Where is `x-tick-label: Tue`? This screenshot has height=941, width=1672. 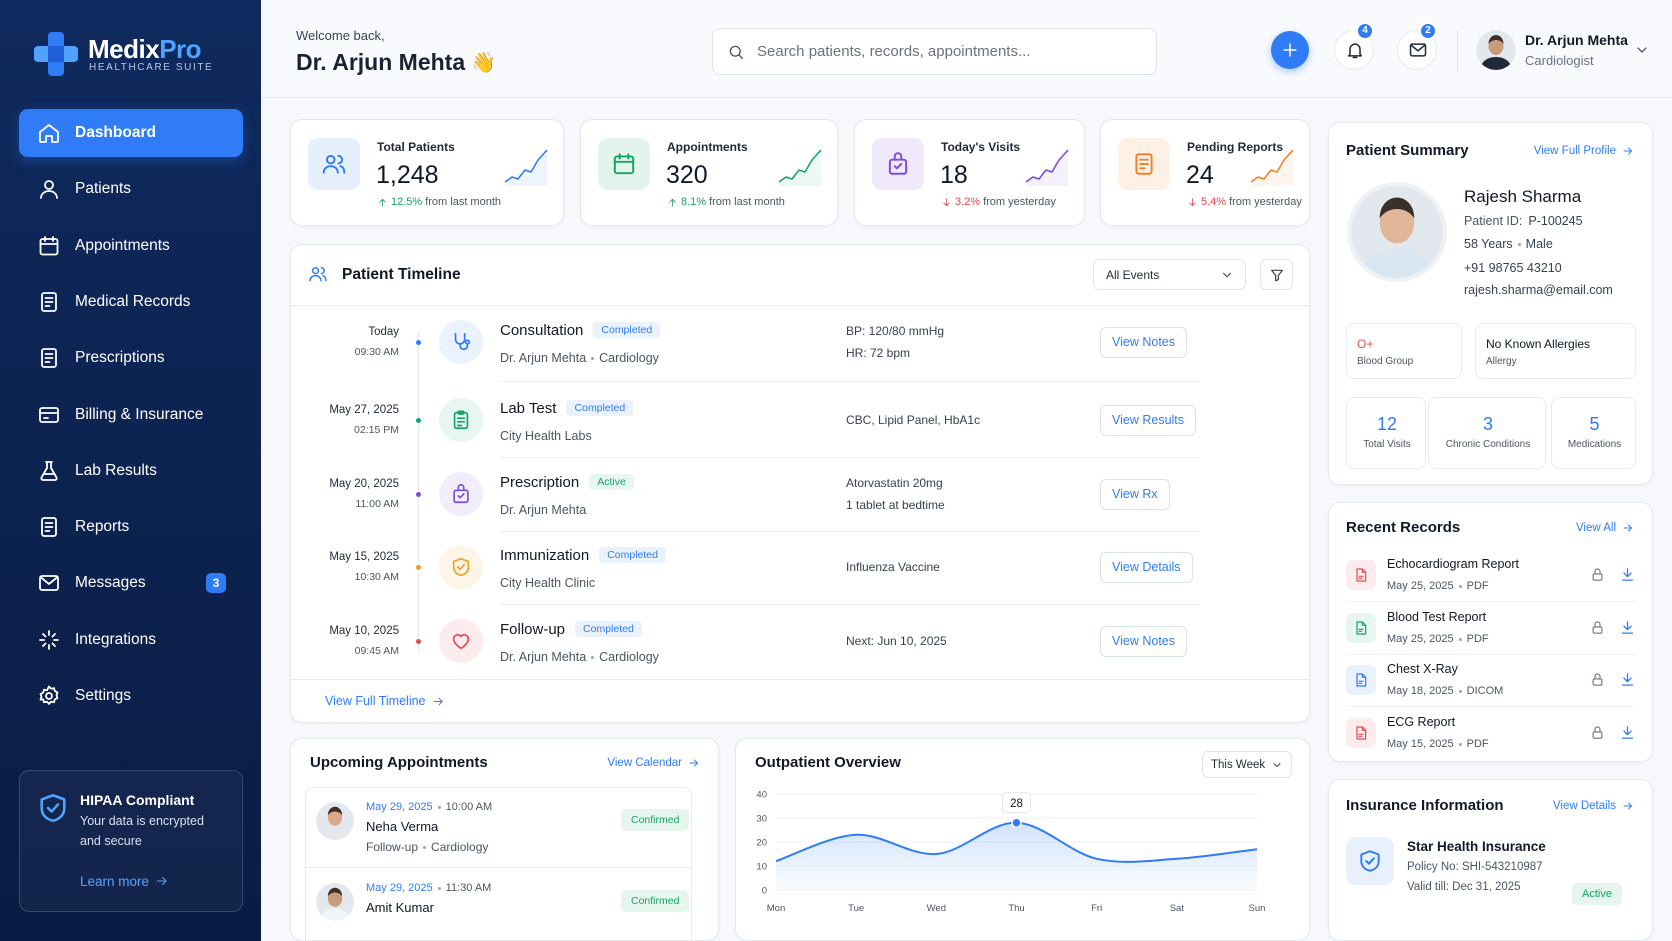
x-tick-label: Tue is located at coordinates (856, 908).